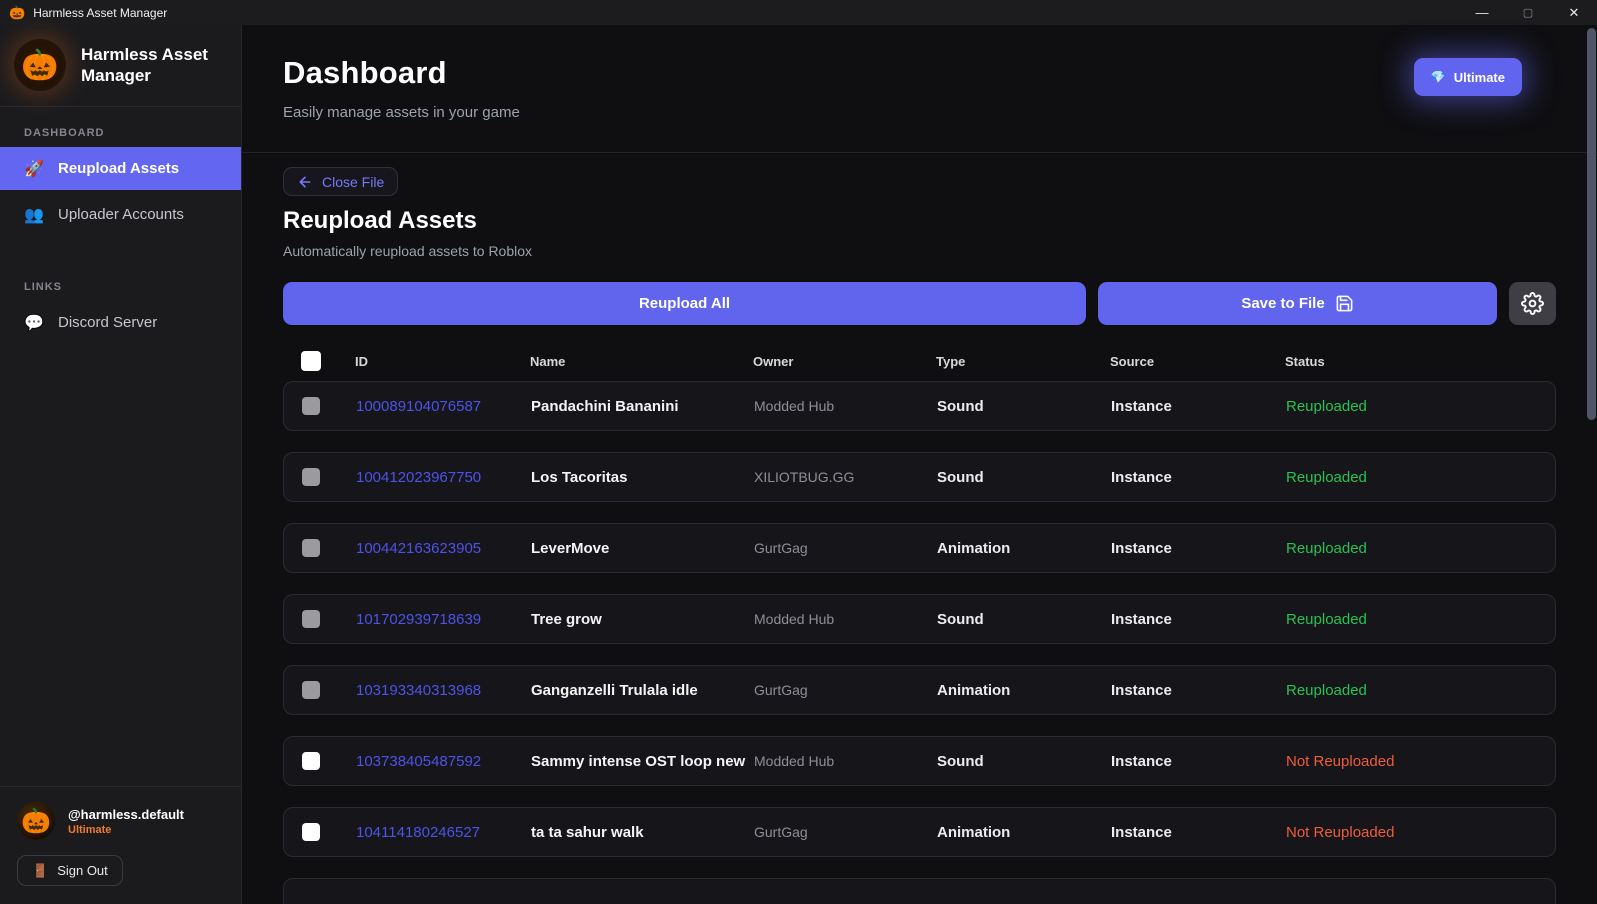 The image size is (1597, 904). What do you see at coordinates (361, 361) in the screenshot?
I see `column-header-id: ID` at bounding box center [361, 361].